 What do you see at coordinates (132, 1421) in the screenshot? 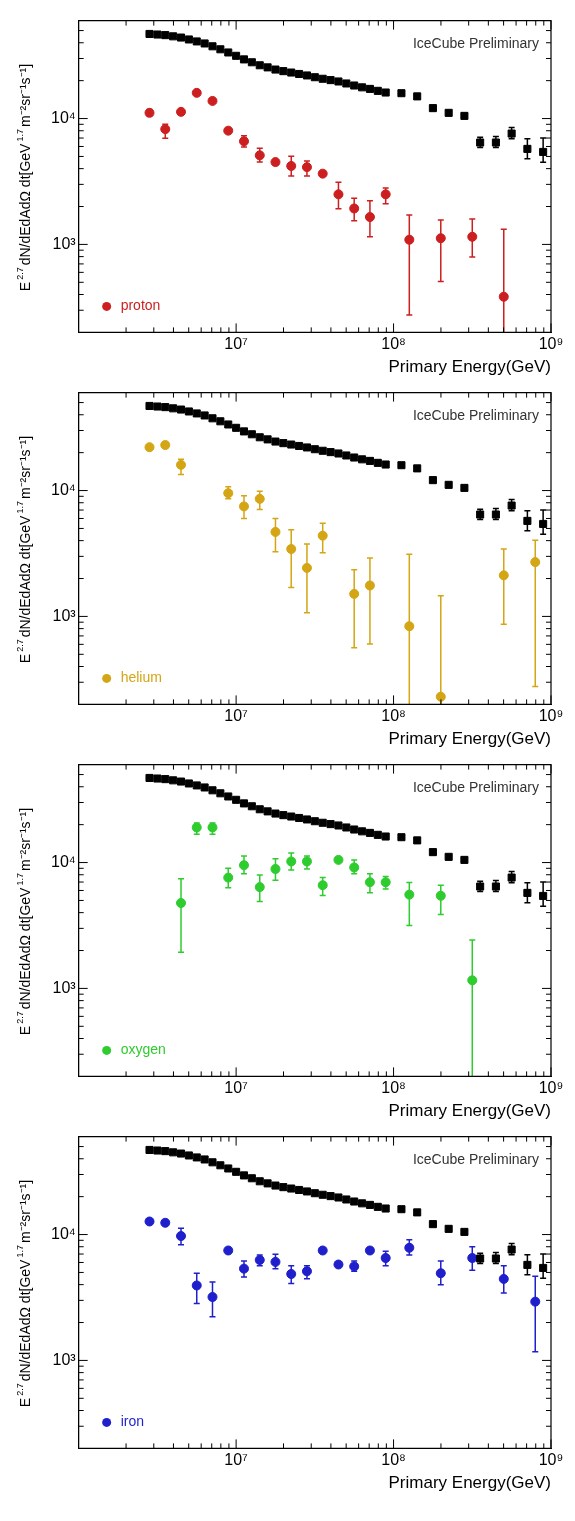
I see `legend-label: iron` at bounding box center [132, 1421].